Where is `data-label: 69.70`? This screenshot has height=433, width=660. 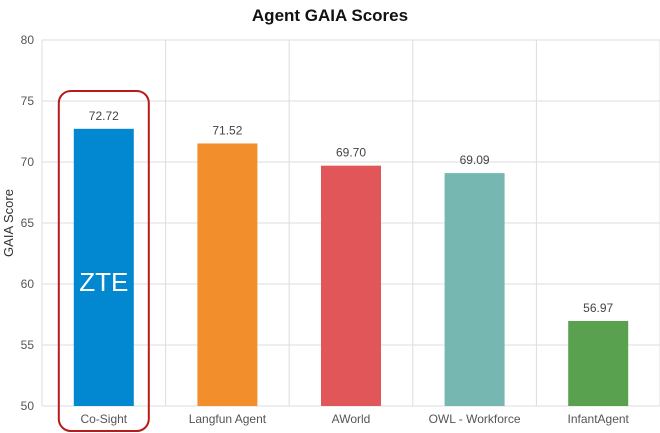
data-label: 69.70 is located at coordinates (351, 153).